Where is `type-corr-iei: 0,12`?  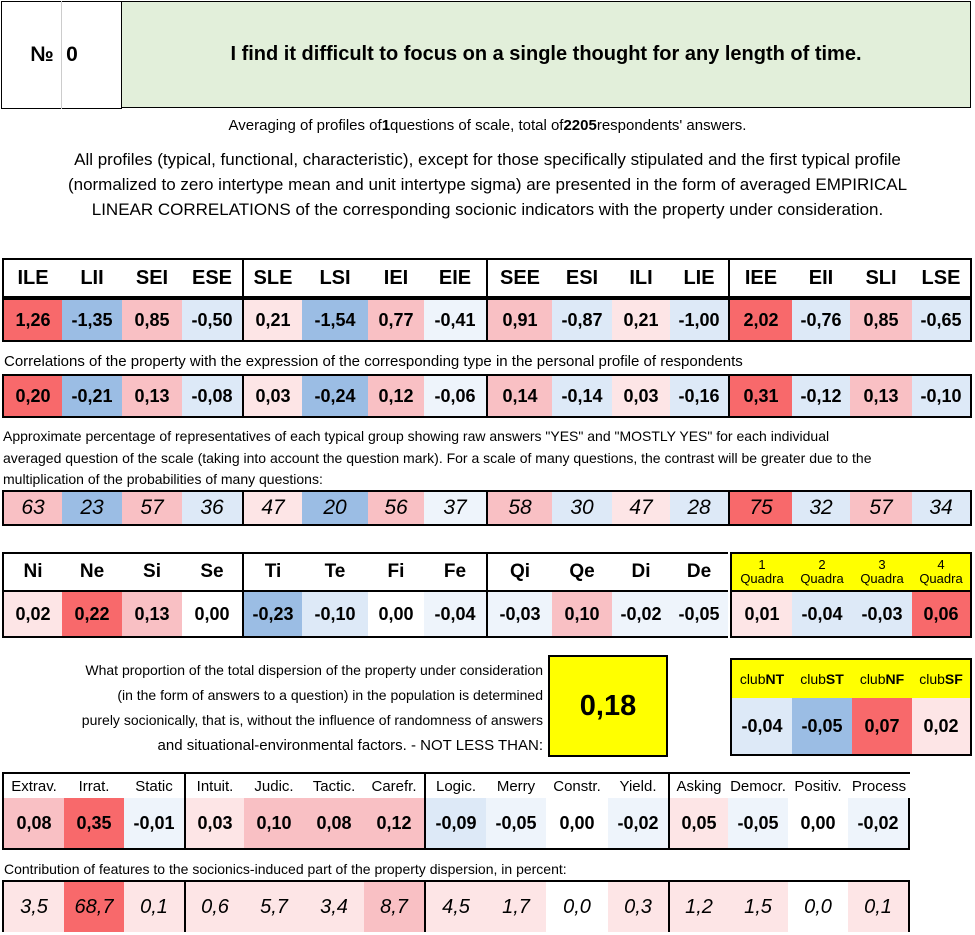 type-corr-iei: 0,12 is located at coordinates (396, 396).